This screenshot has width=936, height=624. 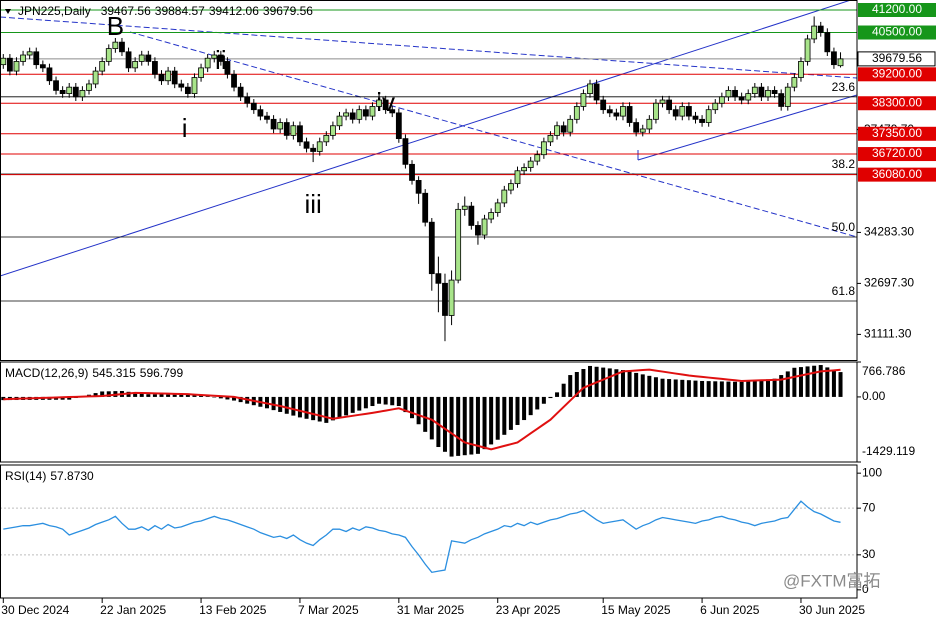 I want to click on level-box, so click(x=897, y=154).